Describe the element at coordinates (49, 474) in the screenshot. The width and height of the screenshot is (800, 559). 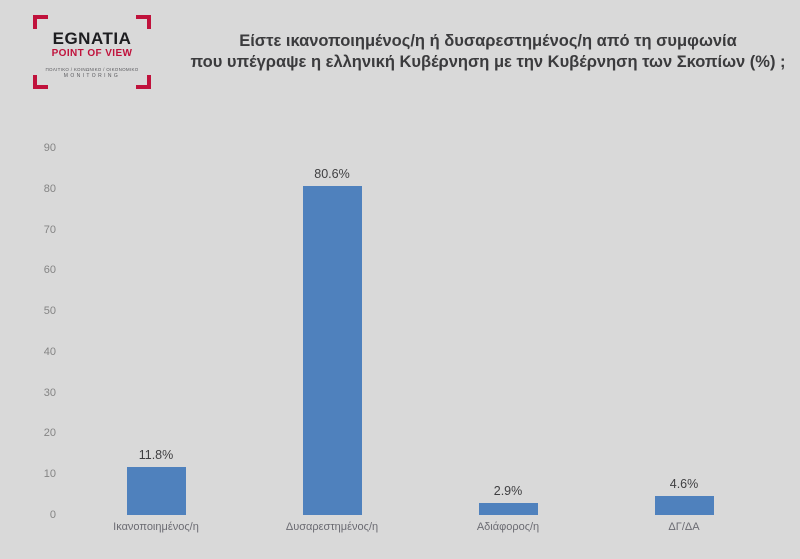
I see `y-axis-tick-label: 10` at that location.